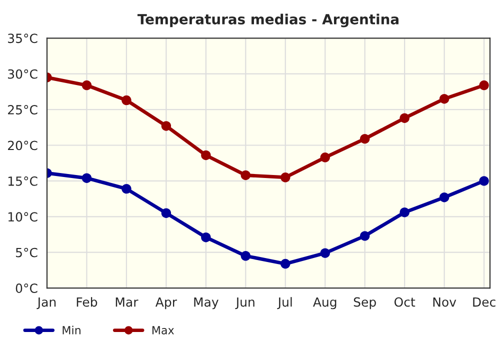  I want to click on x-tick-label: Oct, so click(405, 302).